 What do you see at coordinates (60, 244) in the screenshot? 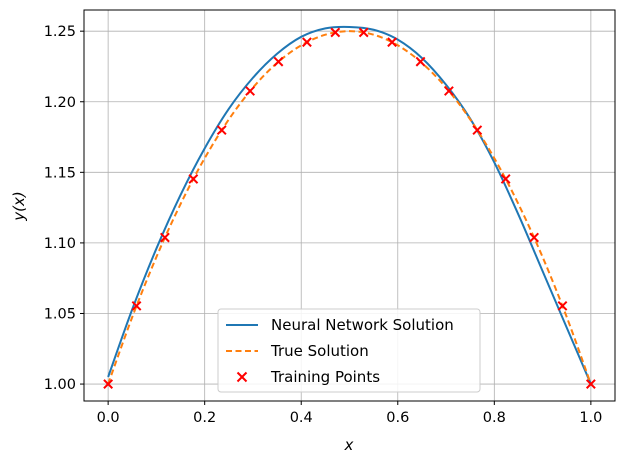
I see `y-tick-label: 1.10` at bounding box center [60, 244].